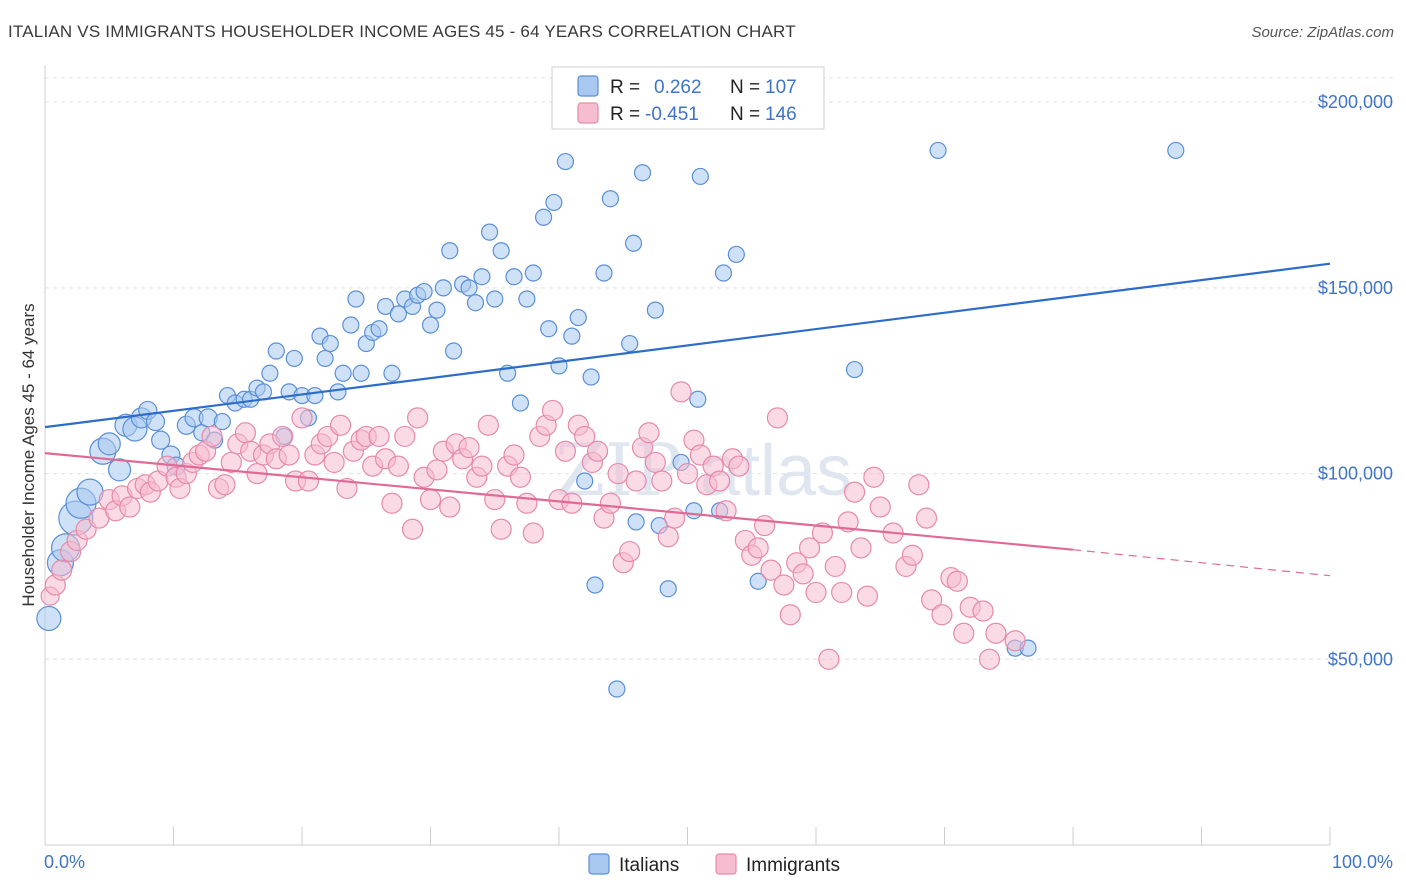 The height and width of the screenshot is (892, 1406). I want to click on x-tick-label-max: 100.0%, so click(1362, 862).